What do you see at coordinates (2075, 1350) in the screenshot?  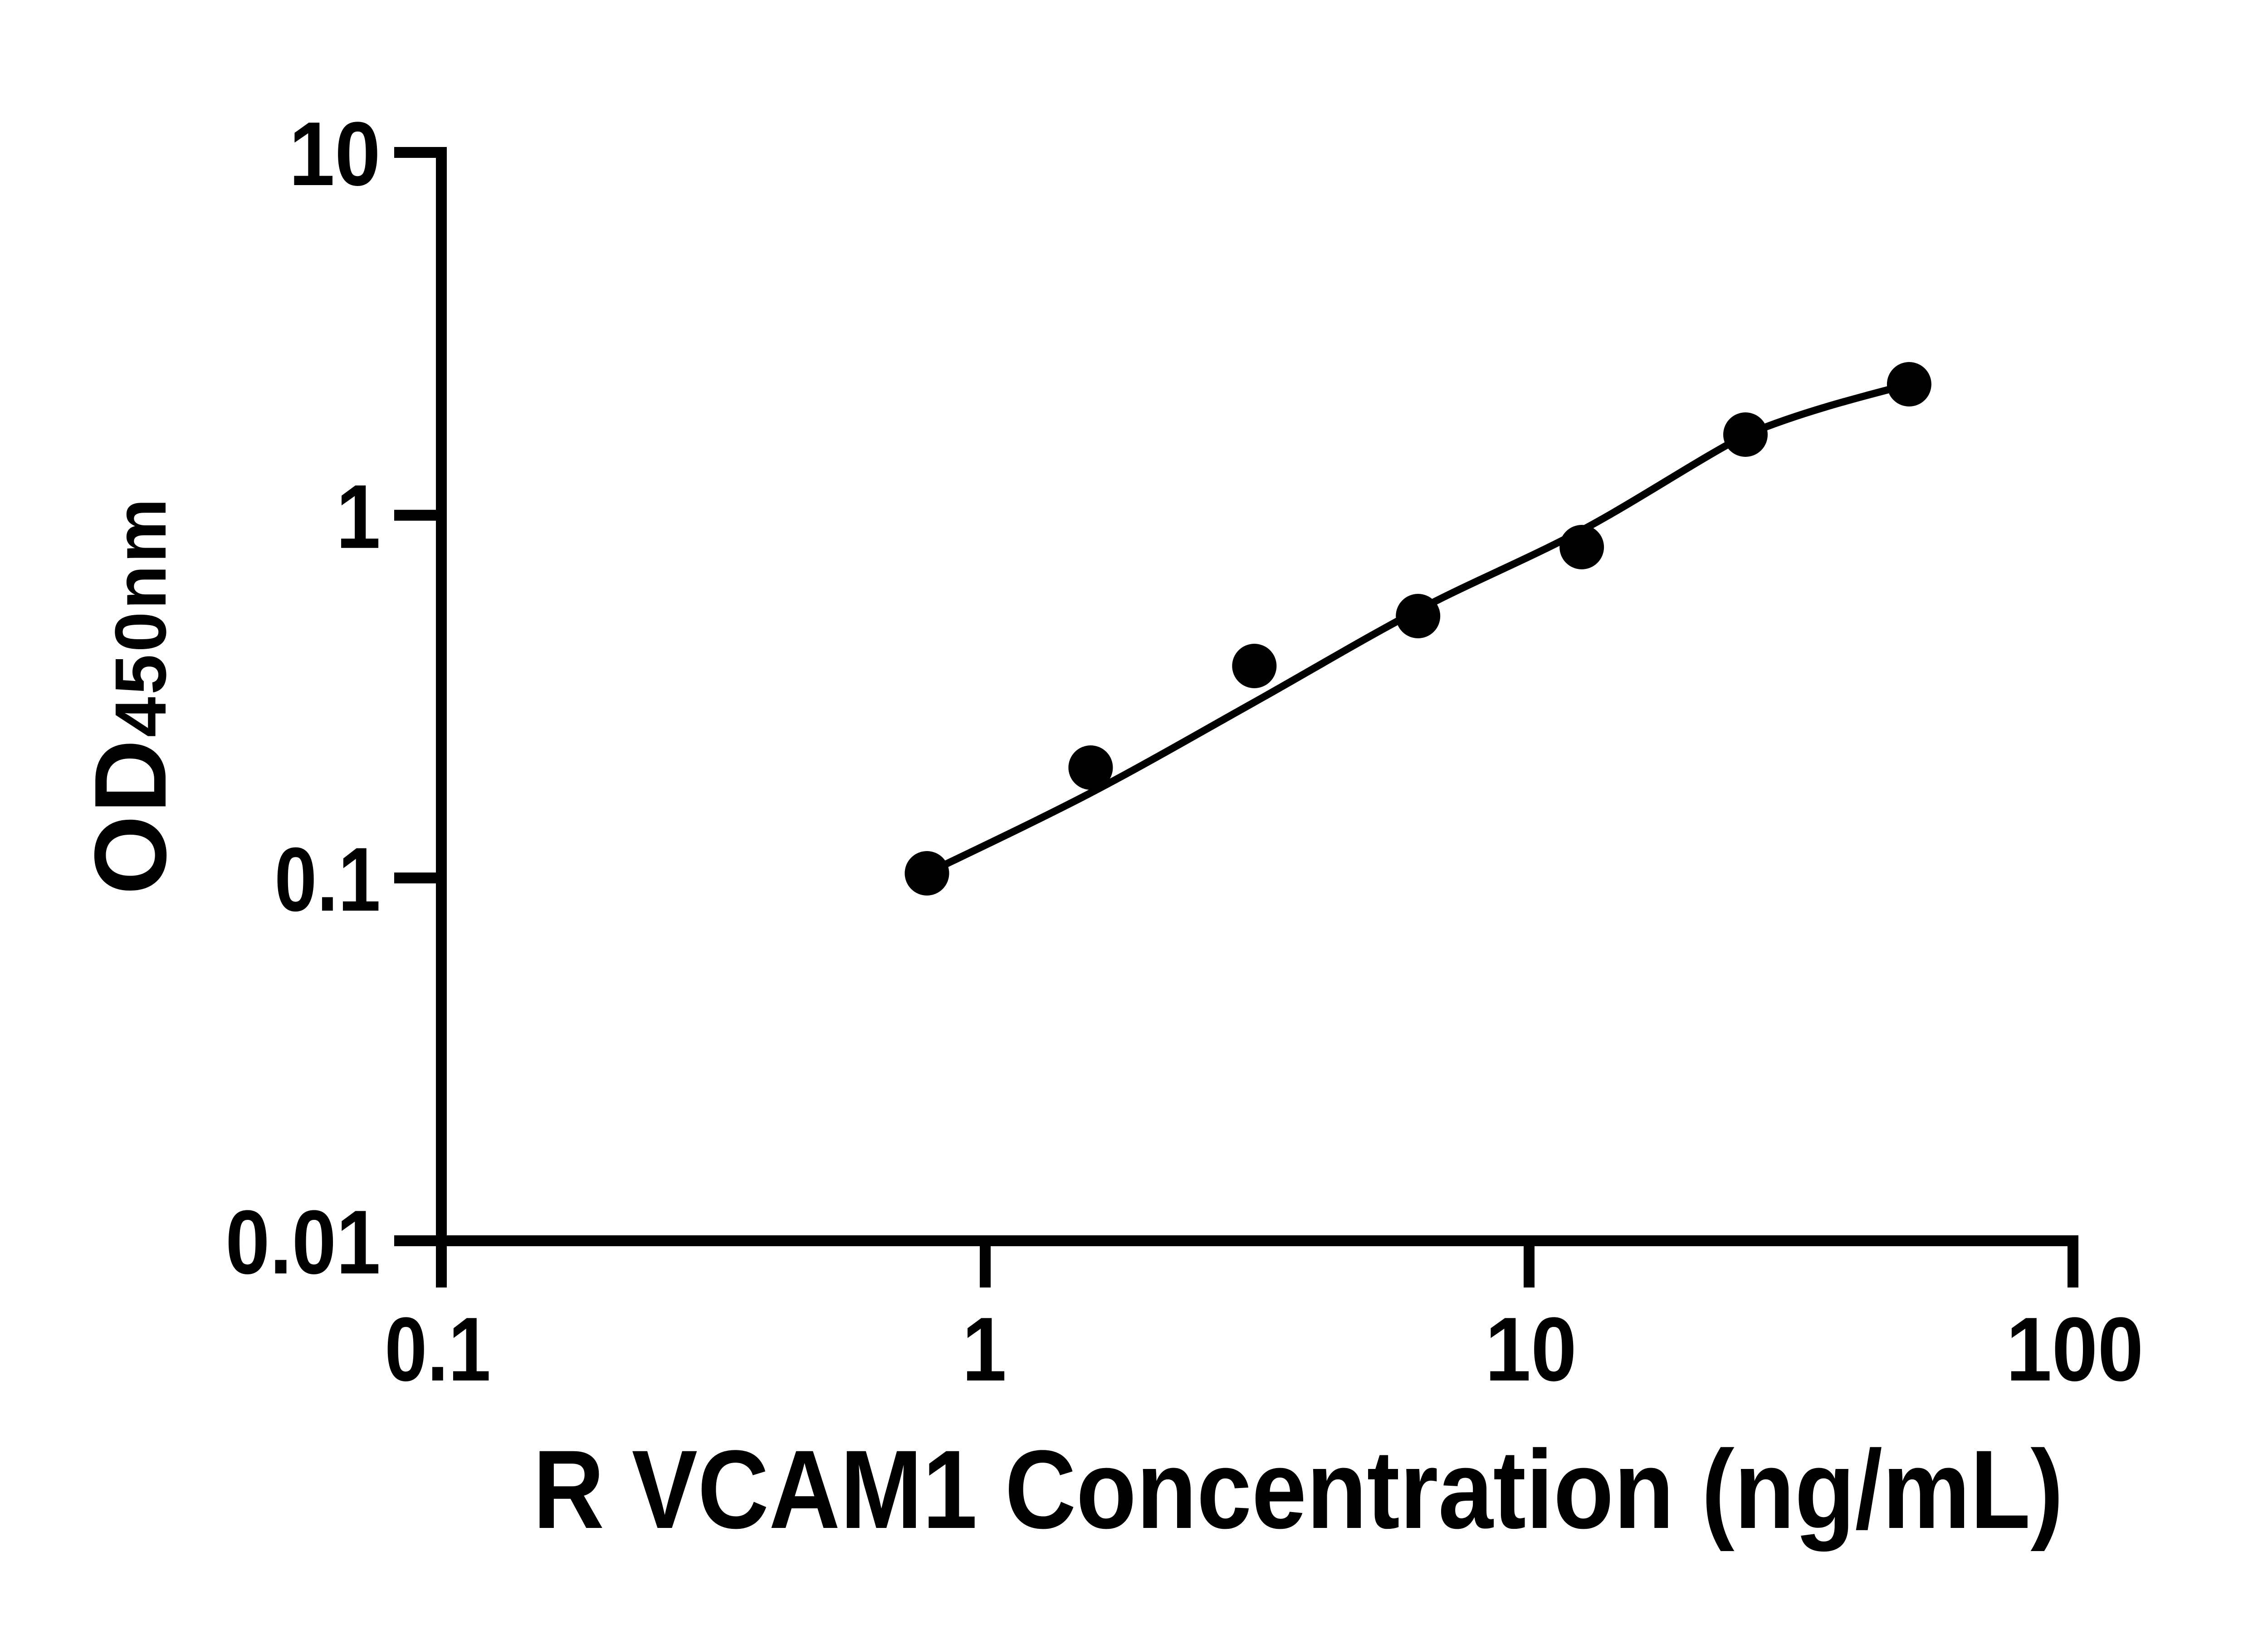 I see `svg-text: 100` at bounding box center [2075, 1350].